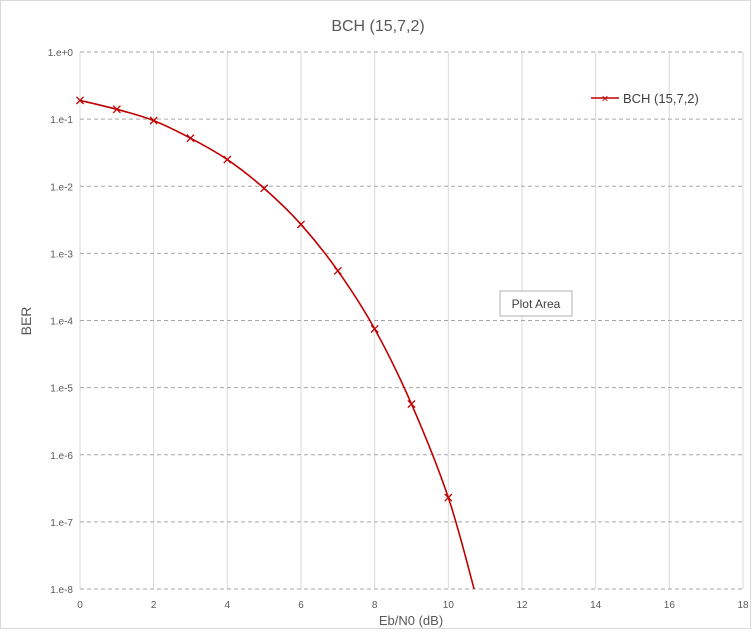 Image resolution: width=753 pixels, height=635 pixels. I want to click on x-tick-label: 16, so click(670, 605).